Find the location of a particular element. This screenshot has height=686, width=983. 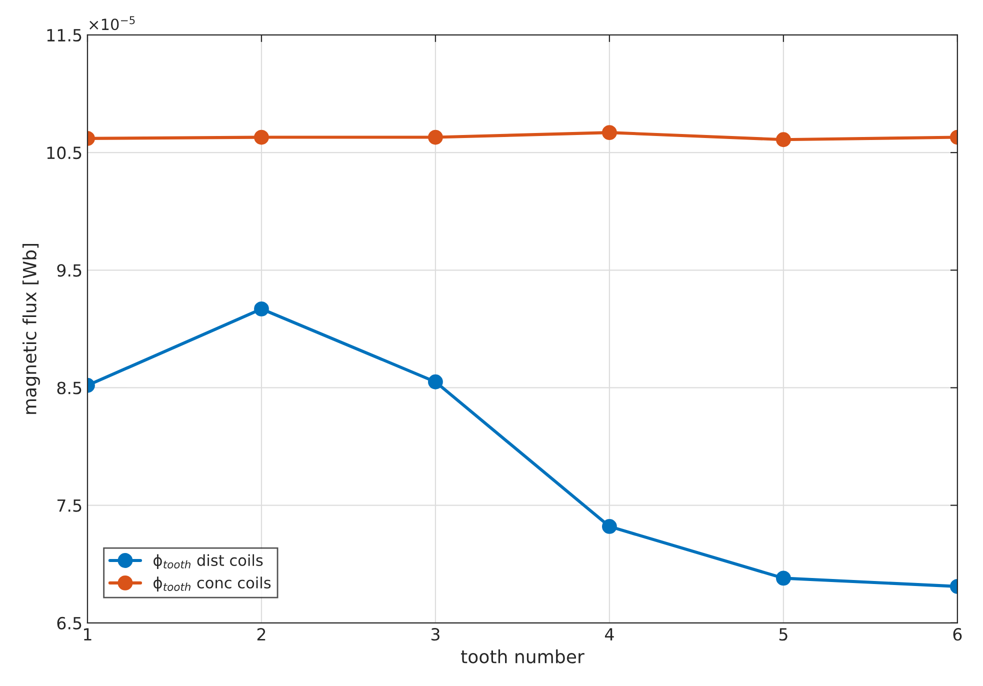

x-tick-label: 6 is located at coordinates (957, 634).